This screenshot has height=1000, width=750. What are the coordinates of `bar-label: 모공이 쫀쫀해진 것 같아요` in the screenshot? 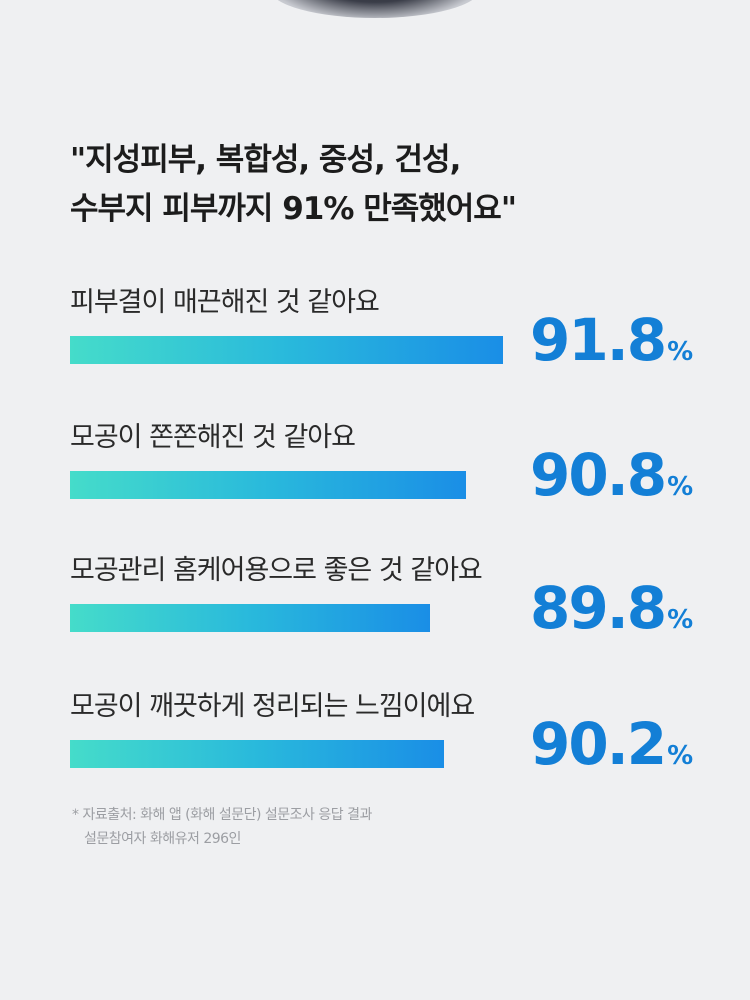 It's located at (213, 437).